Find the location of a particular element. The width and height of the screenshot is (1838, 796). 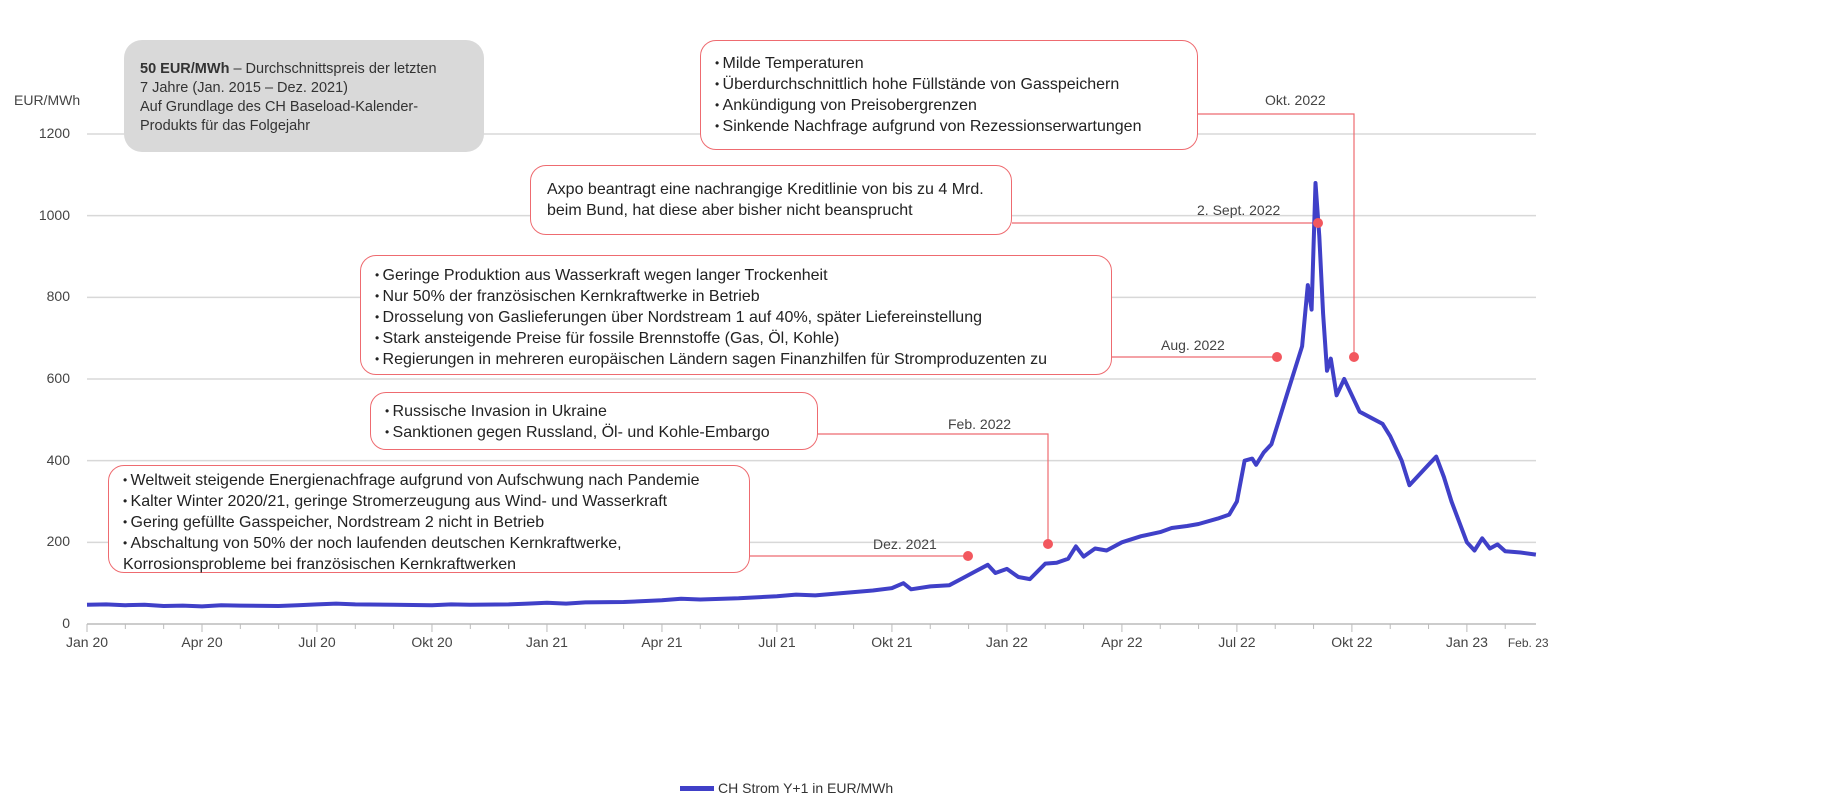

event-dot-okt-2022 is located at coordinates (1354, 357).